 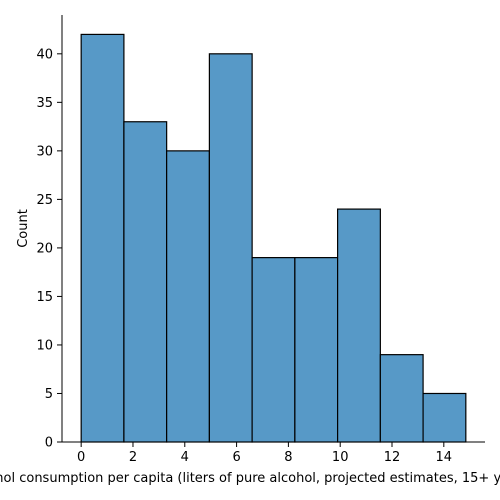 I want to click on y-tick-label: 30, so click(x=44, y=151).